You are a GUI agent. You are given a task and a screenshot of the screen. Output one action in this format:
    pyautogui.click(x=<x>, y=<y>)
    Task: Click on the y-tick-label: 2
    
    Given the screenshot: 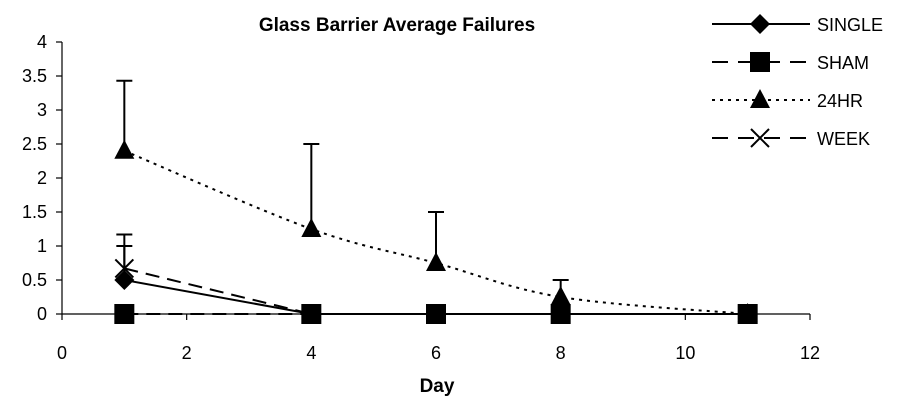 What is the action you would take?
    pyautogui.click(x=42, y=178)
    